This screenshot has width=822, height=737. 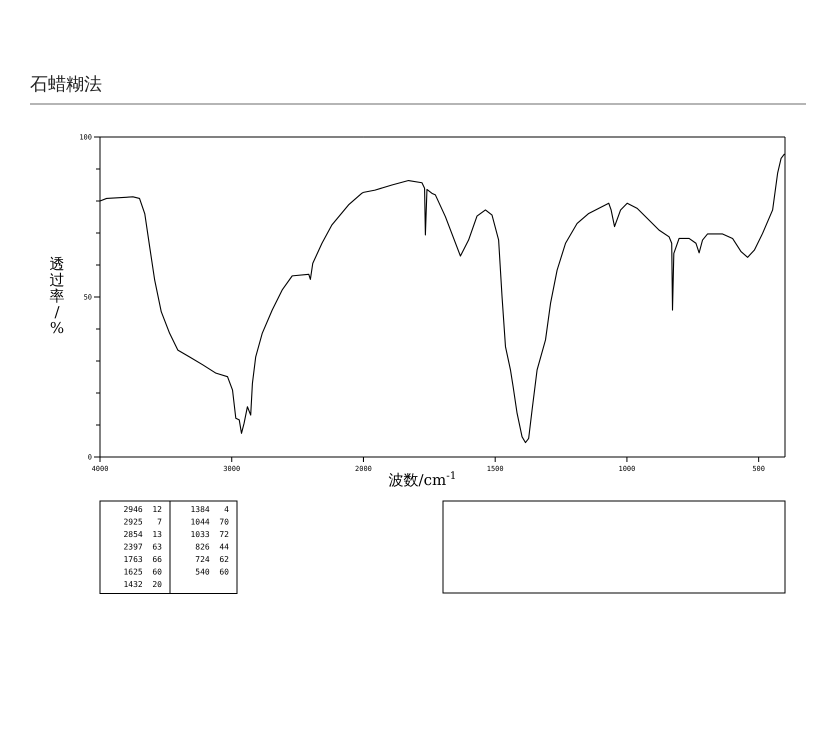 I want to click on text: 1763 66, so click(x=142, y=559).